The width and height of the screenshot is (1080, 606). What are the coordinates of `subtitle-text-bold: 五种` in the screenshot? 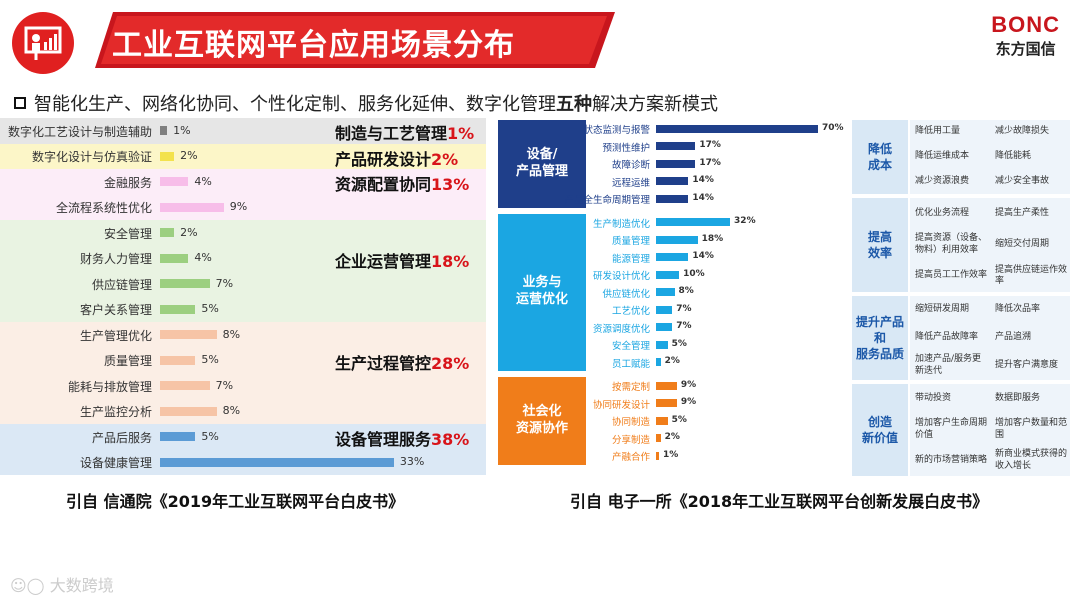 It's located at (574, 104).